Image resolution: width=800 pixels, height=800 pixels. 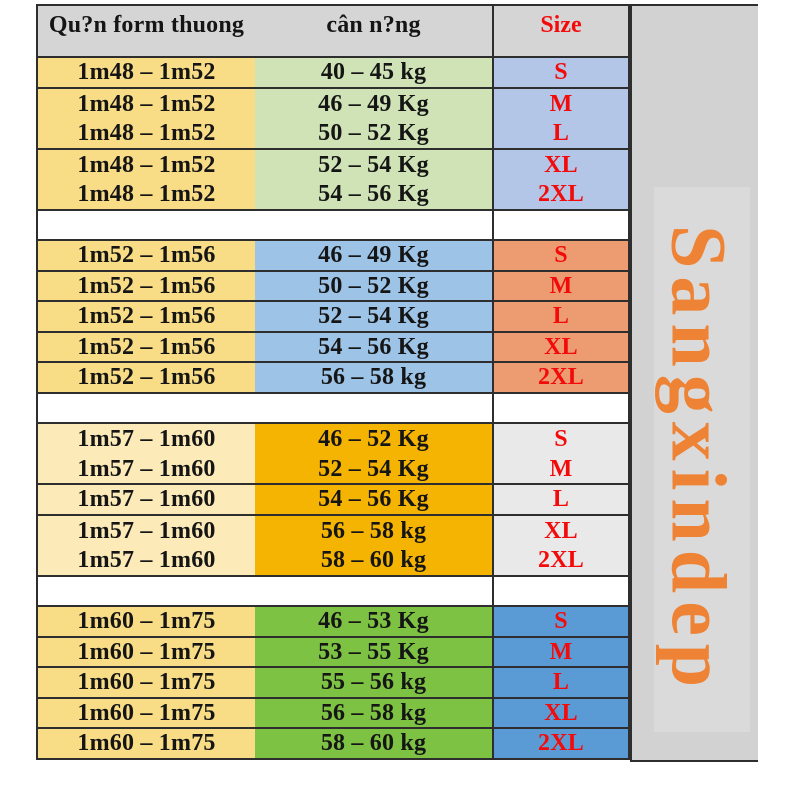 I want to click on table-row: 1m57 – 1m60 56 – 58 kg XL, so click(x=333, y=530).